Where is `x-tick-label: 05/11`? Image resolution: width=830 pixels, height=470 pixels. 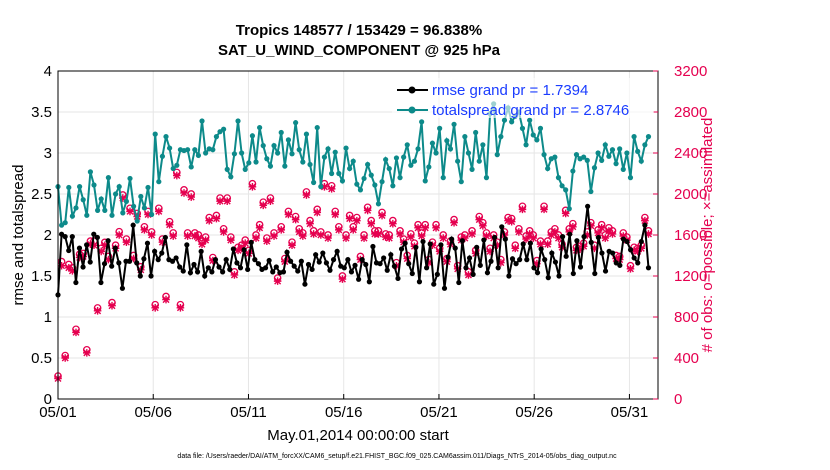
x-tick-label: 05/11 is located at coordinates (248, 412).